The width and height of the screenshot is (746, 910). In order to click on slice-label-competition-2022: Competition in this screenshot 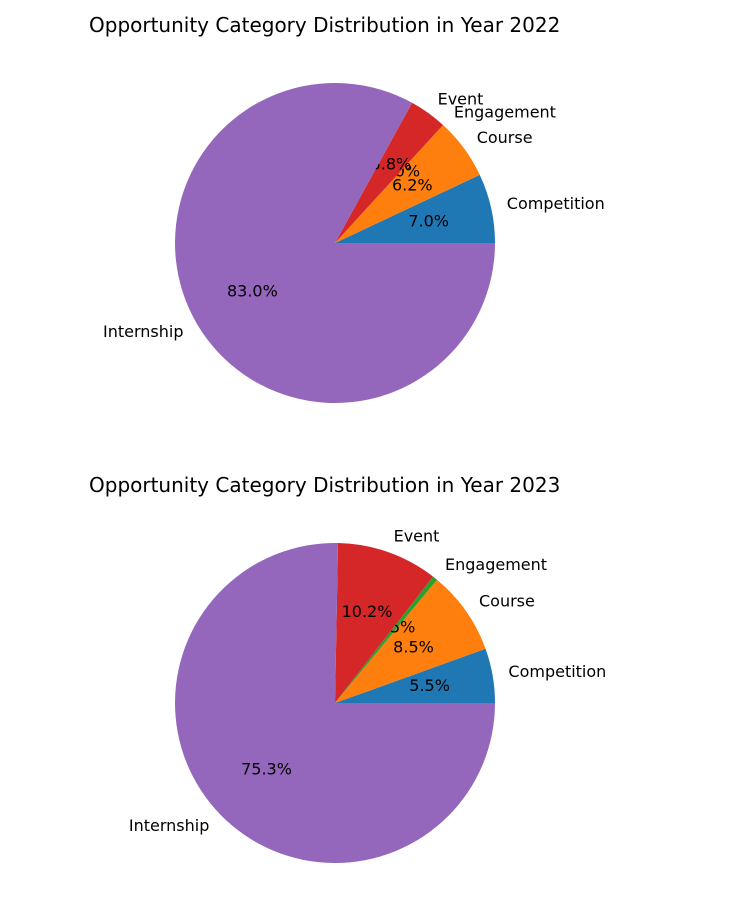, I will do `click(556, 203)`.